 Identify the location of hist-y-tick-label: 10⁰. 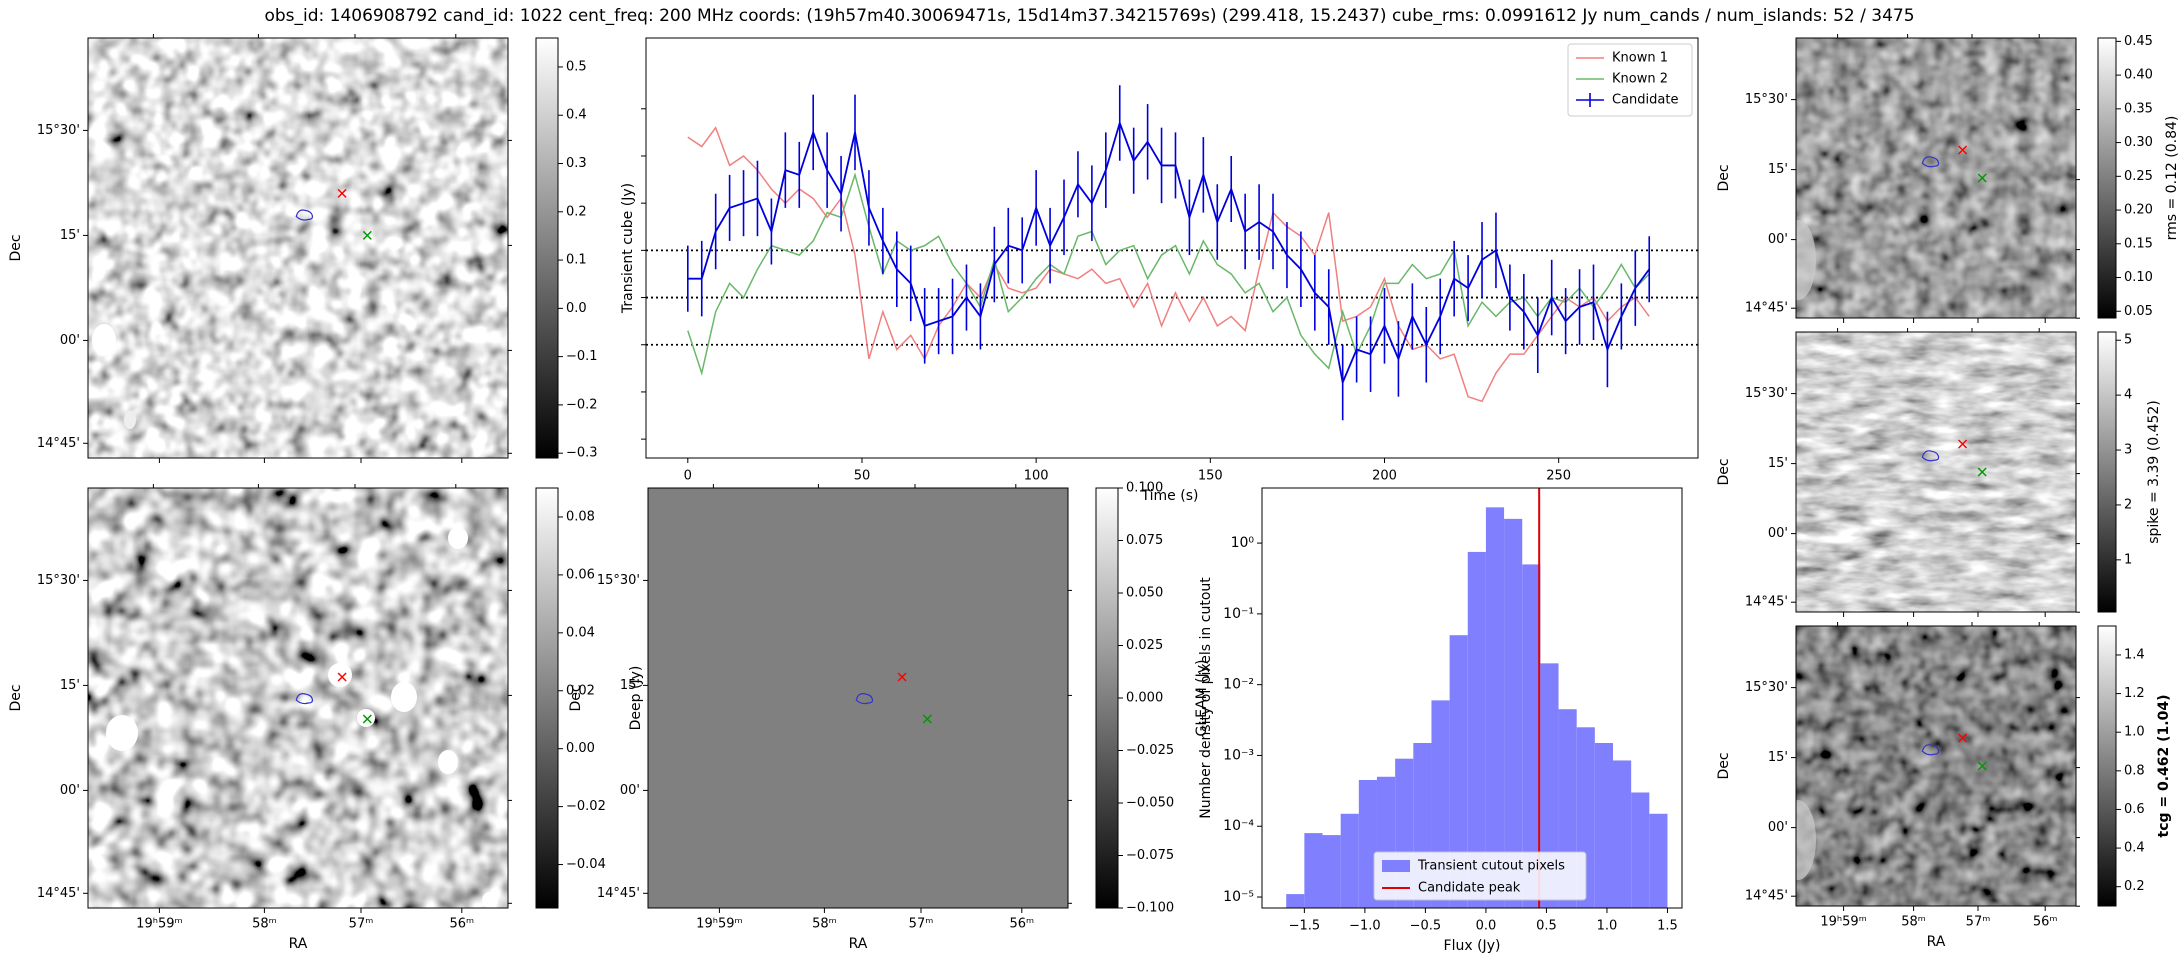
(1243, 543).